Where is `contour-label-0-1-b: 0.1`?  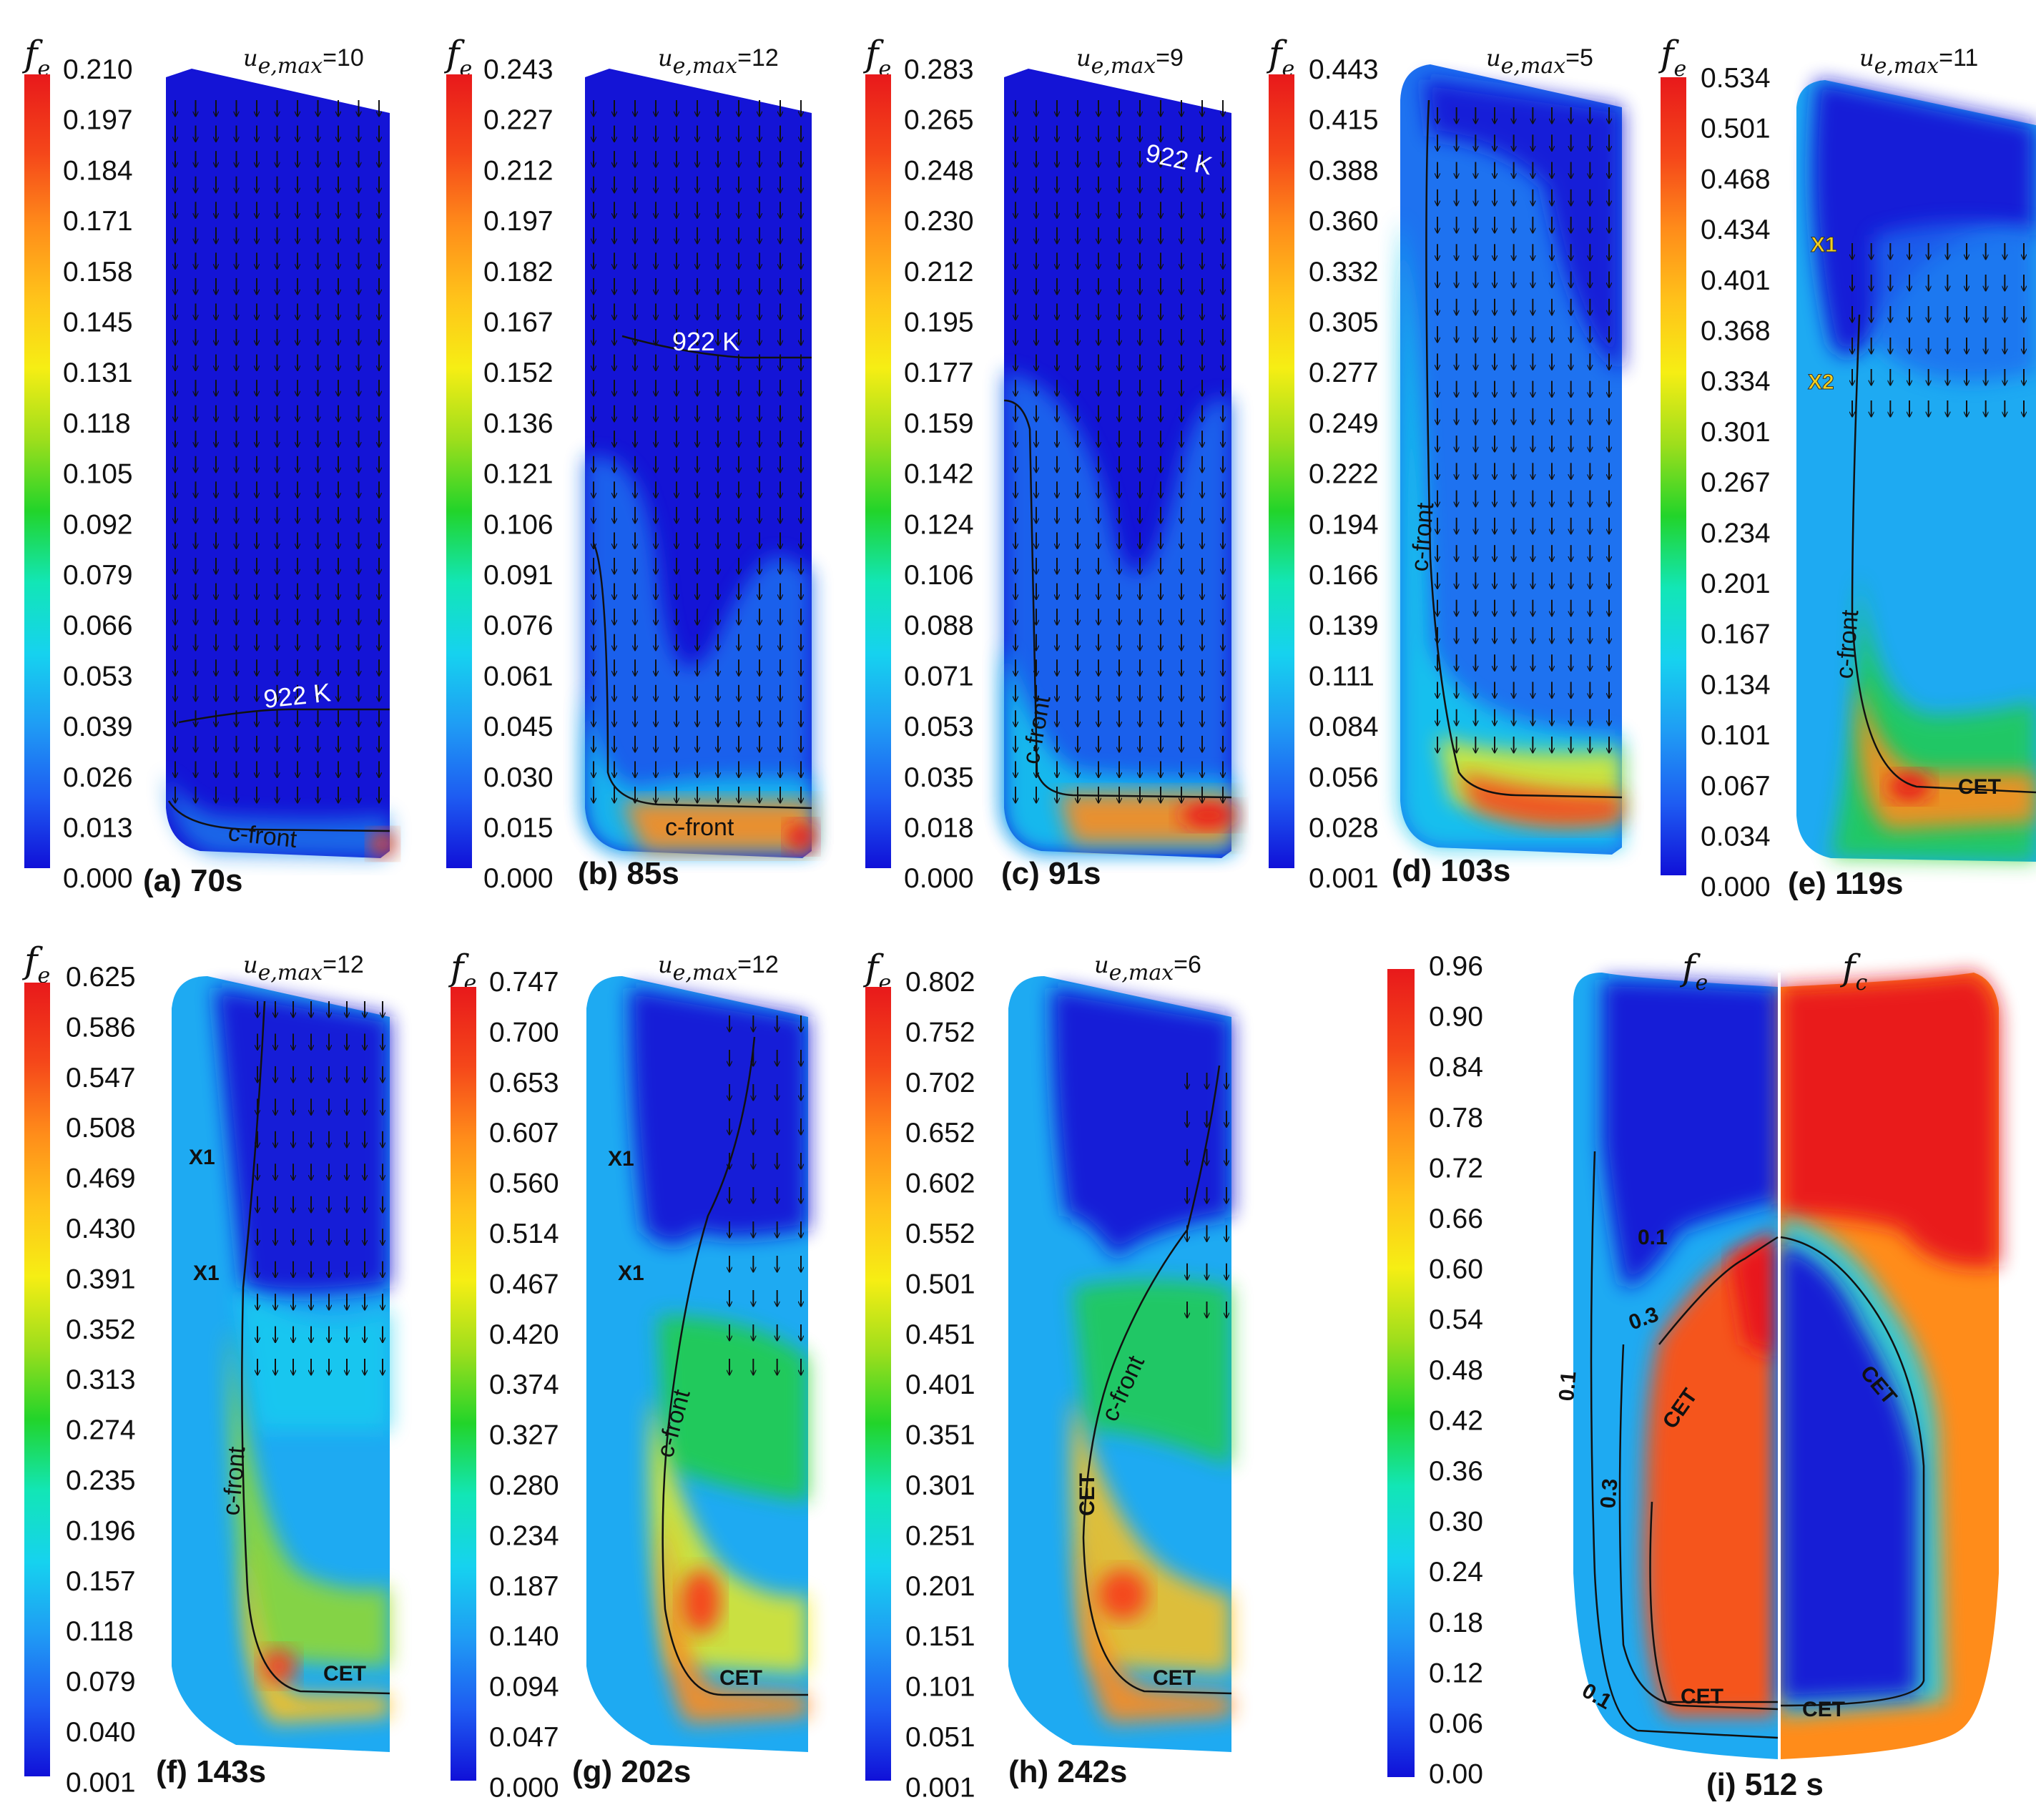 contour-label-0-1-b: 0.1 is located at coordinates (1568, 1386).